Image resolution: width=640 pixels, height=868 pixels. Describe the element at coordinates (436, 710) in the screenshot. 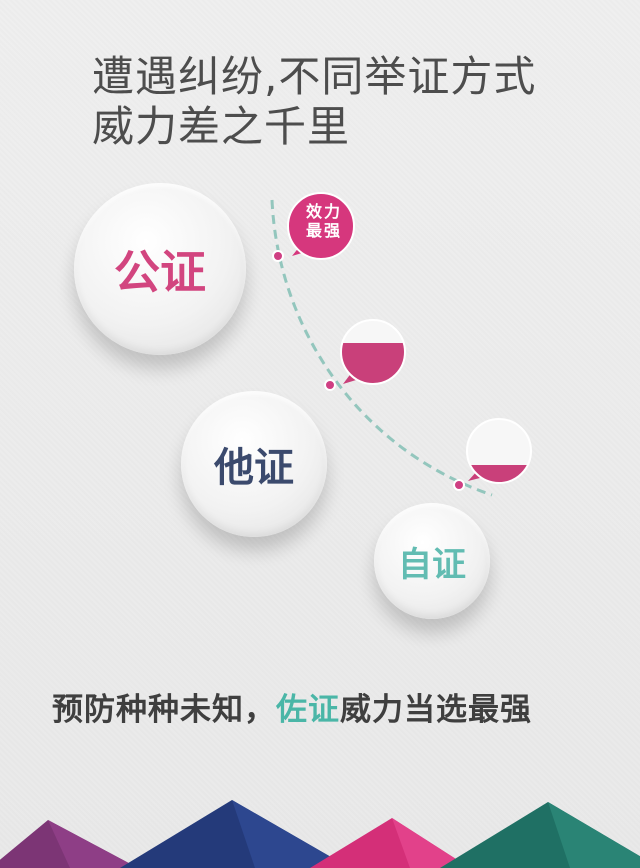

I see `tagline-part-2: 威力当选最强` at that location.